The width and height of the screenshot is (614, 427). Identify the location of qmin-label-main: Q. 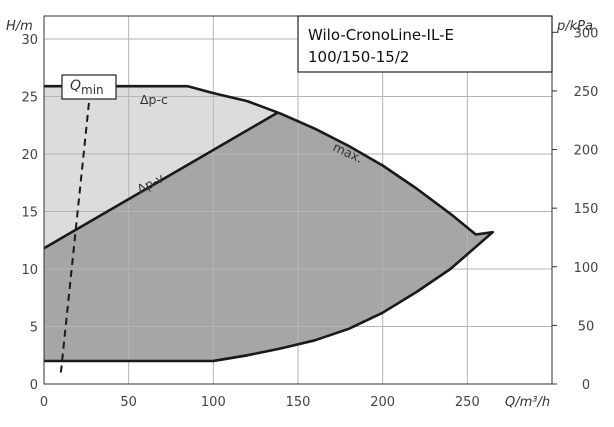
(75, 86).